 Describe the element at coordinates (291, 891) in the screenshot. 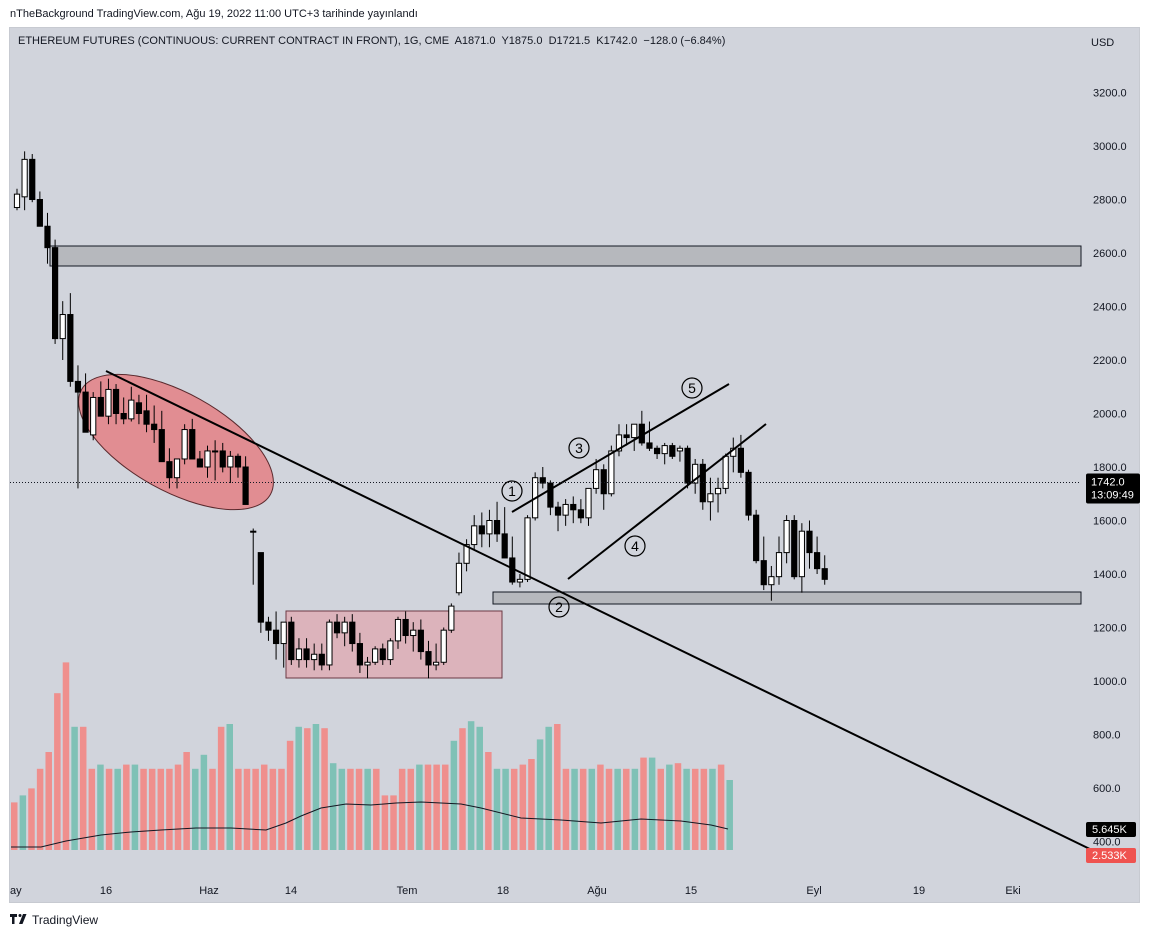

I see `time-label: 14` at that location.